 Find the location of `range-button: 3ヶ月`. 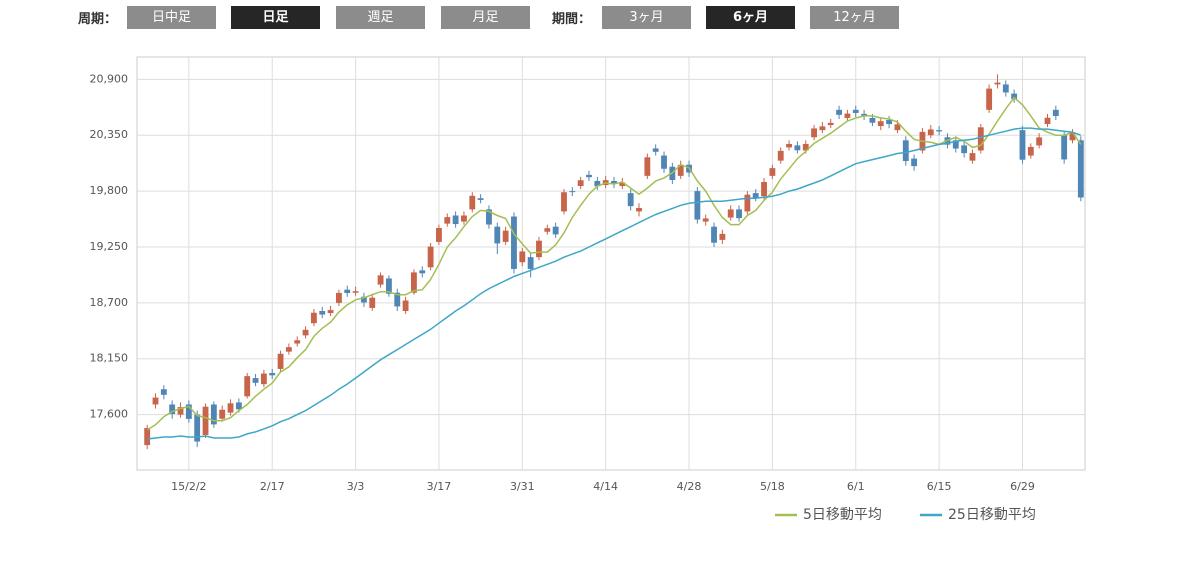

range-button: 3ヶ月 is located at coordinates (646, 17).